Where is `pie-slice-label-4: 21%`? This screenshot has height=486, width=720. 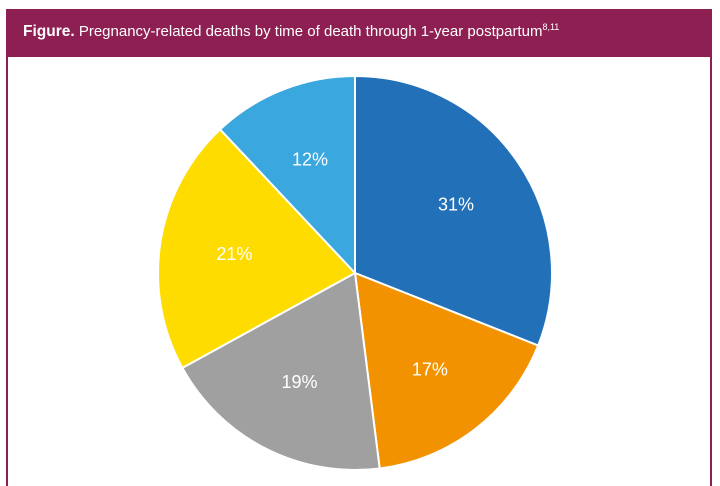
pie-slice-label-4: 21% is located at coordinates (234, 254).